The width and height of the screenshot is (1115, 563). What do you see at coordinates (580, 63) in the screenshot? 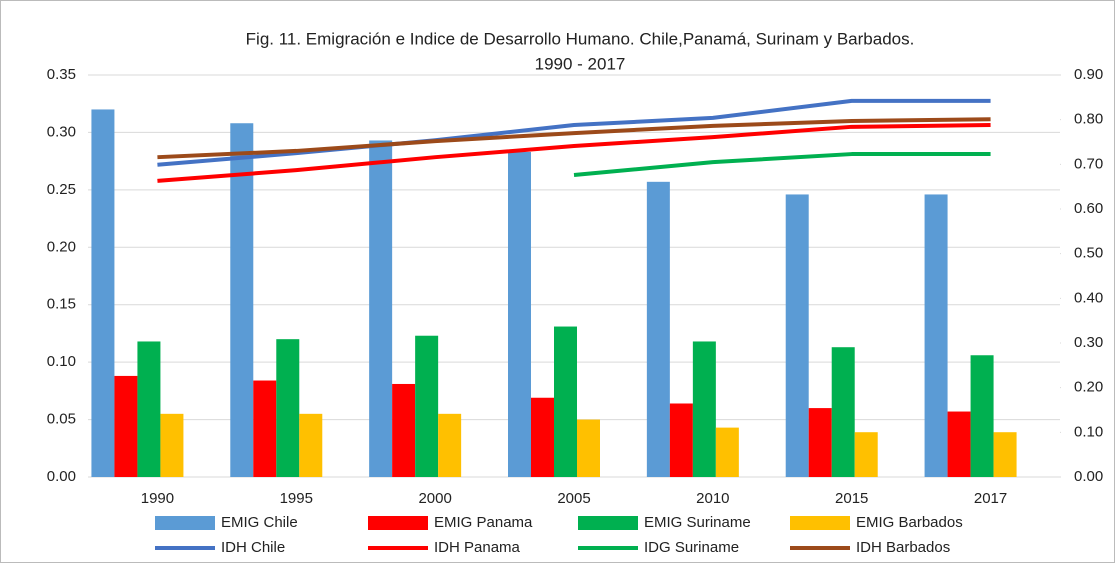
I see `chart-title: 1990 - 2017` at bounding box center [580, 63].